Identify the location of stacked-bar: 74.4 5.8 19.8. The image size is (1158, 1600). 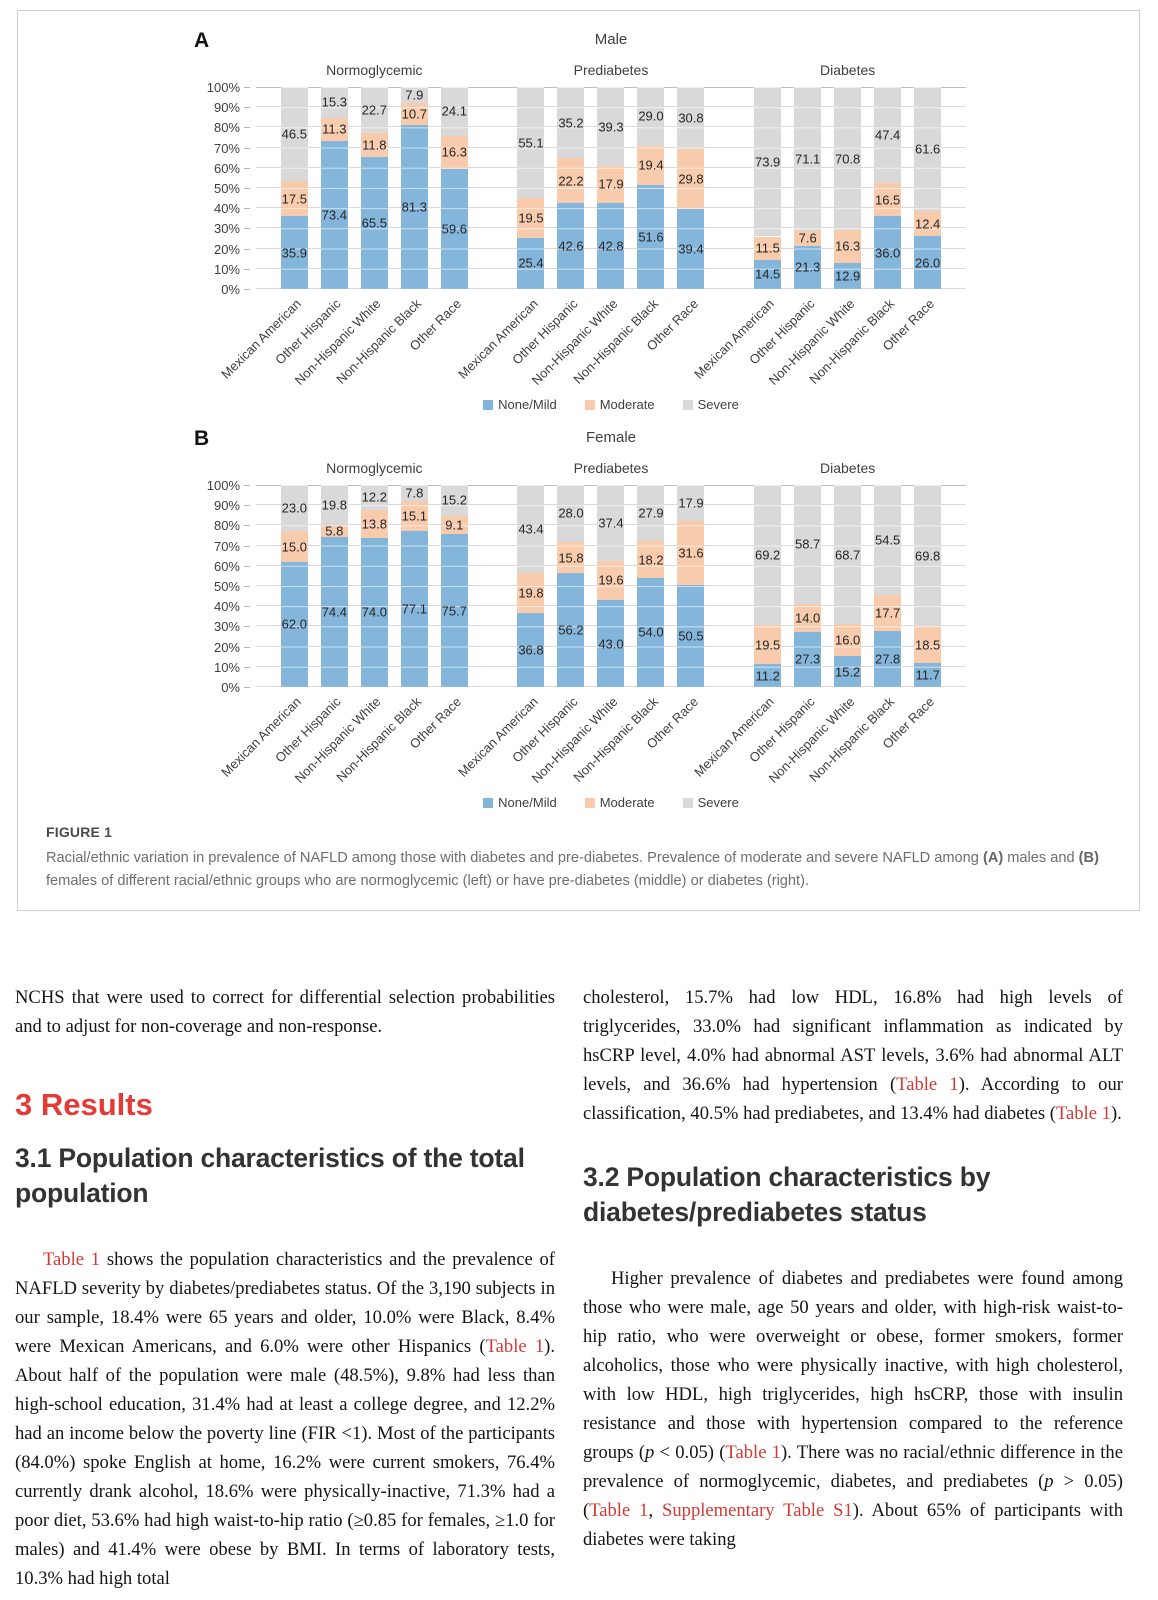
(334, 586).